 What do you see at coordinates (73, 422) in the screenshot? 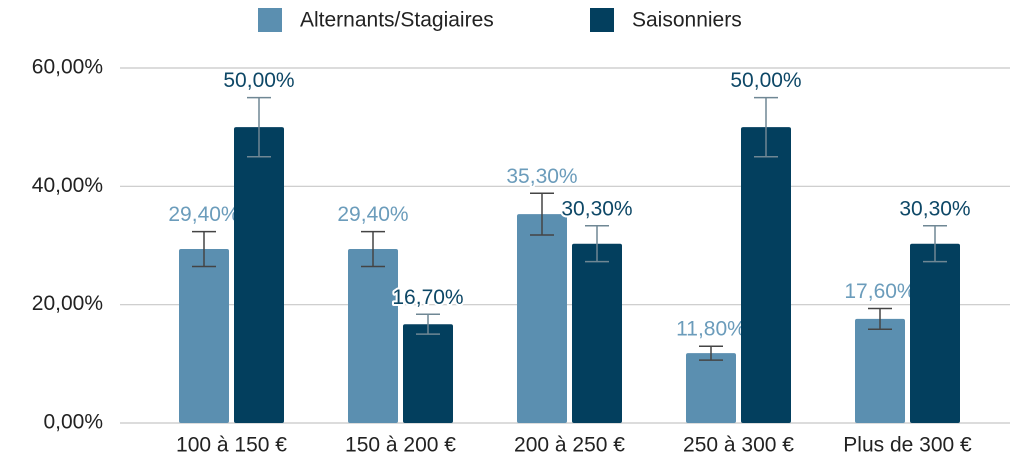
I see `y-tick-label: 0,00%` at bounding box center [73, 422].